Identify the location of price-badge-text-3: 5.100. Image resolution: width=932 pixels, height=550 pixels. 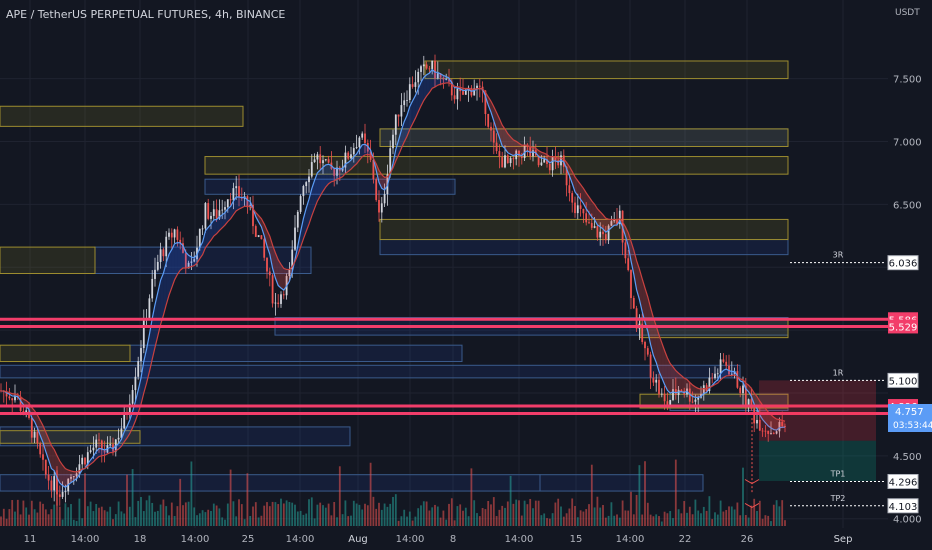
(903, 381).